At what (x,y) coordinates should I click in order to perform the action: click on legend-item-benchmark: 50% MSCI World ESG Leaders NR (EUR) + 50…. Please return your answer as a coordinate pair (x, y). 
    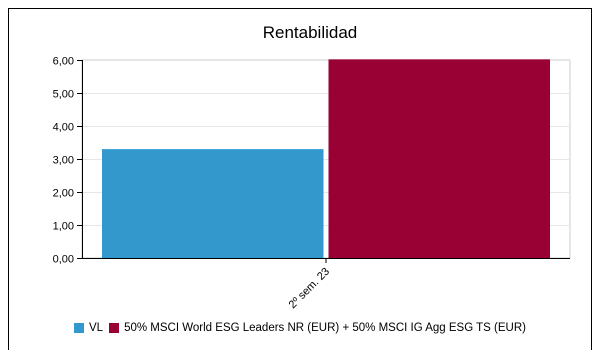
    Looking at the image, I should click on (317, 328).